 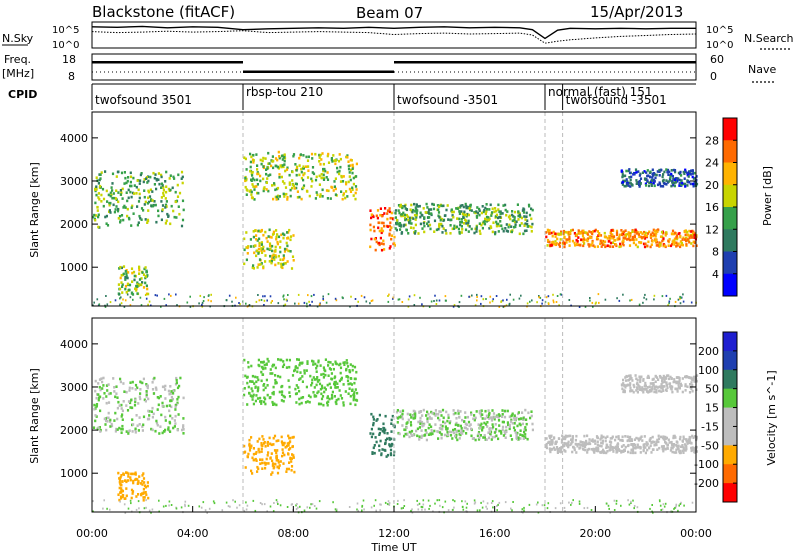 What do you see at coordinates (771, 417) in the screenshot?
I see `velocity-colorbar-label: Velocity [m s^-1]` at bounding box center [771, 417].